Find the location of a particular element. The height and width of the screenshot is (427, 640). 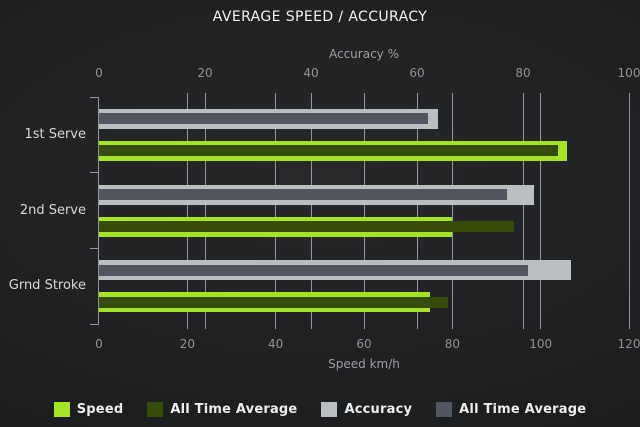

speed-swatch-icon is located at coordinates (61, 409).